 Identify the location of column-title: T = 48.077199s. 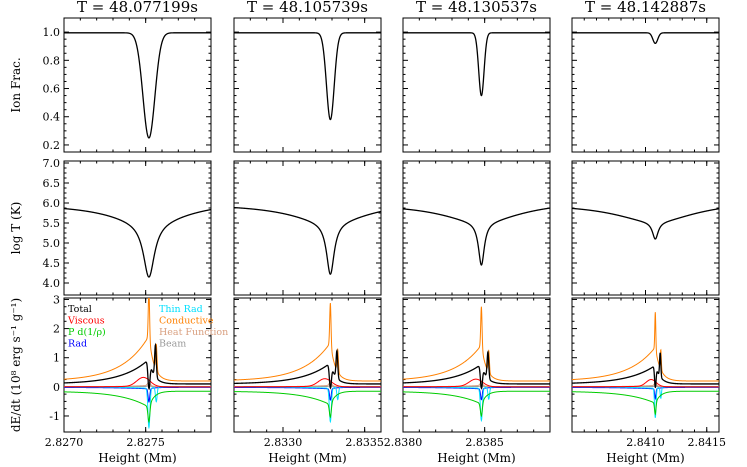
(137, 8).